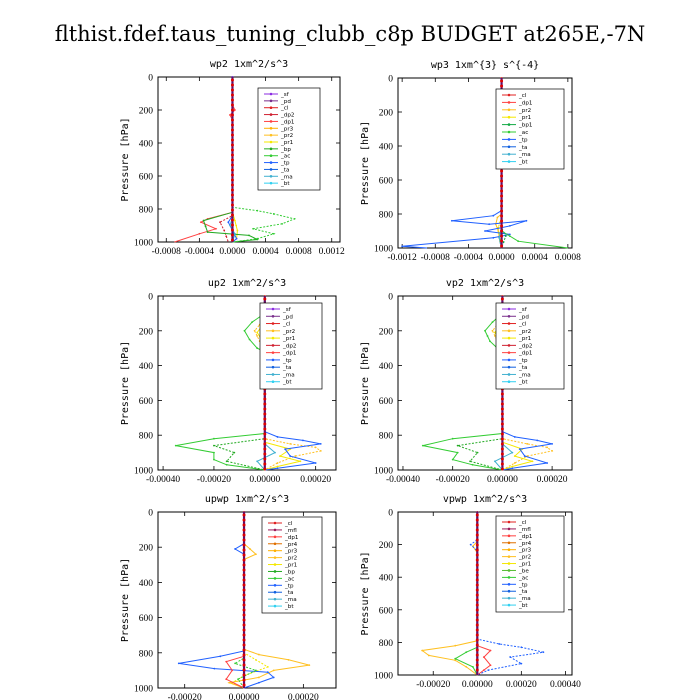 This screenshot has height=700, width=700. Describe the element at coordinates (568, 258) in the screenshot. I see `x-tick-label: 0.0008` at that location.